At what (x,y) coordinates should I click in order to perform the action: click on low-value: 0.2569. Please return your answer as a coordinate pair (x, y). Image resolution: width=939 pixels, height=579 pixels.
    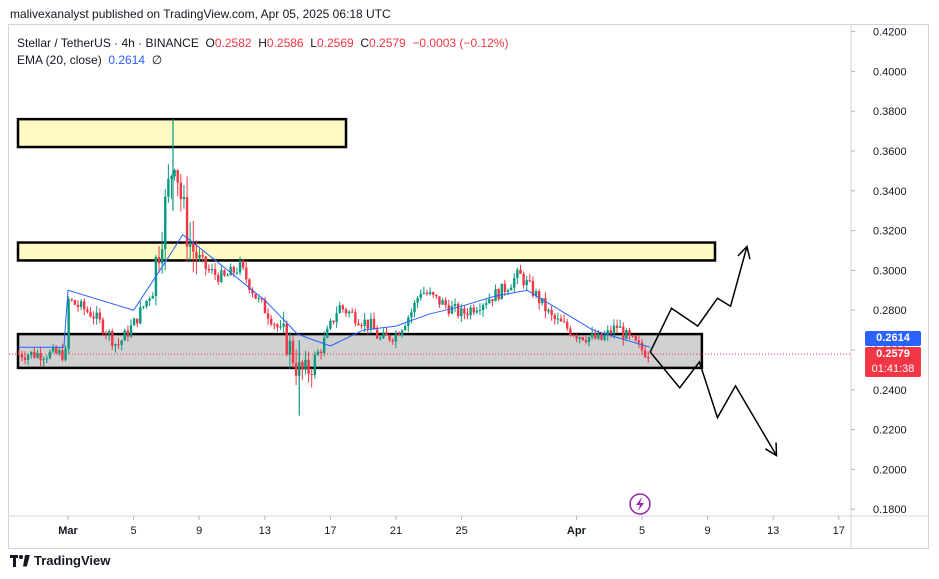
    Looking at the image, I should click on (335, 43).